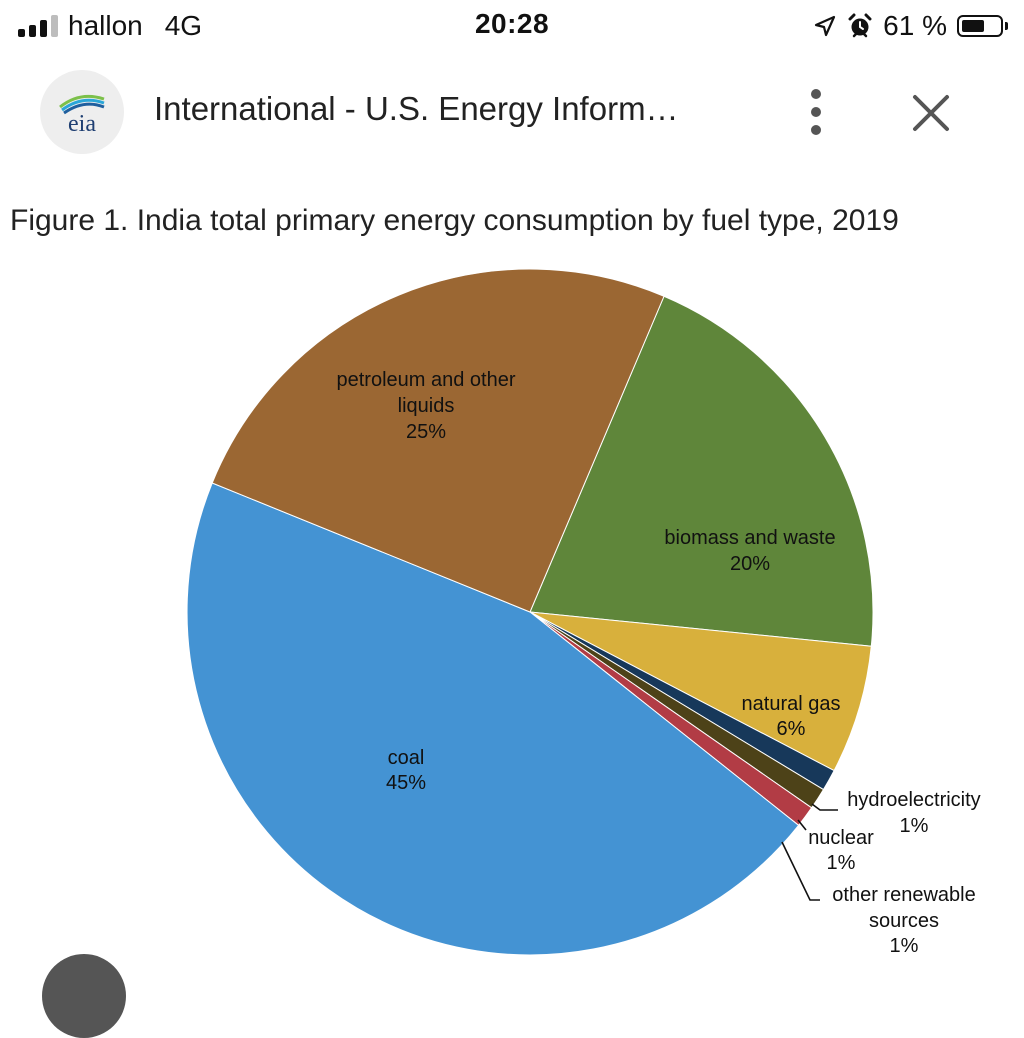 The width and height of the screenshot is (1024, 1038). What do you see at coordinates (84, 996) in the screenshot?
I see `floating-action-button` at bounding box center [84, 996].